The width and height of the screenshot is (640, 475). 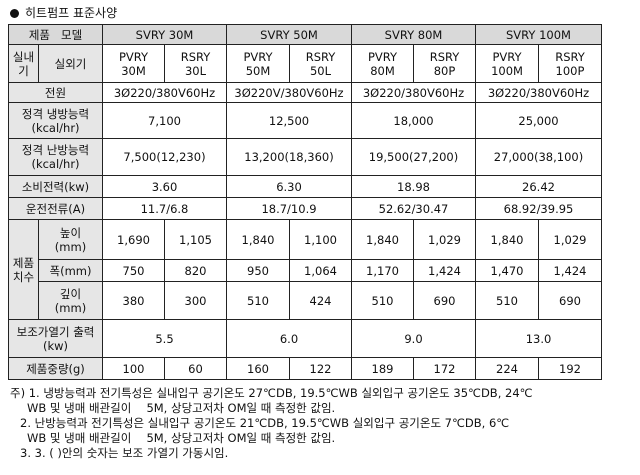 What do you see at coordinates (382, 270) in the screenshot?
I see `width-value: 1,170` at bounding box center [382, 270].